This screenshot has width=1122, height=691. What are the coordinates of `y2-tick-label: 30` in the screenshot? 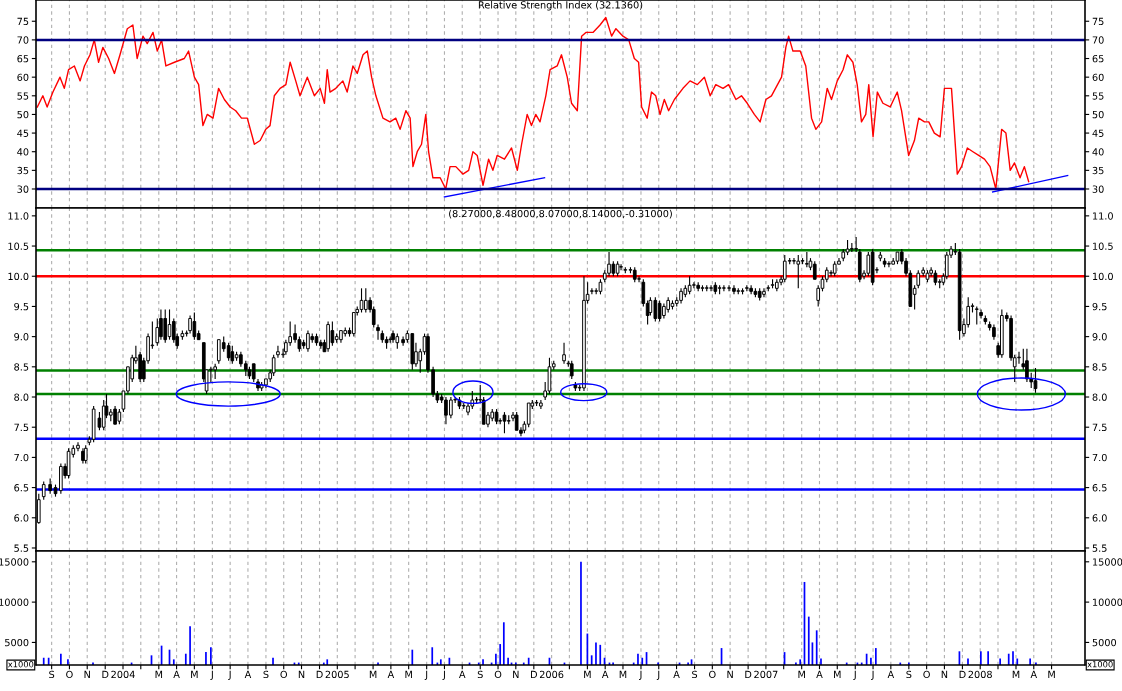 It's located at (1098, 189).